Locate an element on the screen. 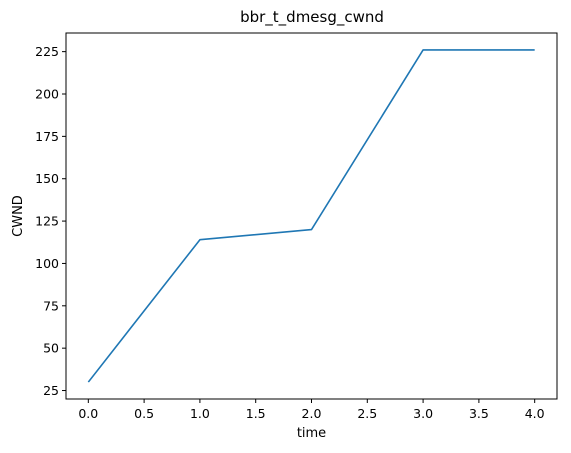  x-axis-ticks: 0.0 0.5 1.0 1.5 2.0 2.5 3.0 3.5 4.0 is located at coordinates (311, 410).